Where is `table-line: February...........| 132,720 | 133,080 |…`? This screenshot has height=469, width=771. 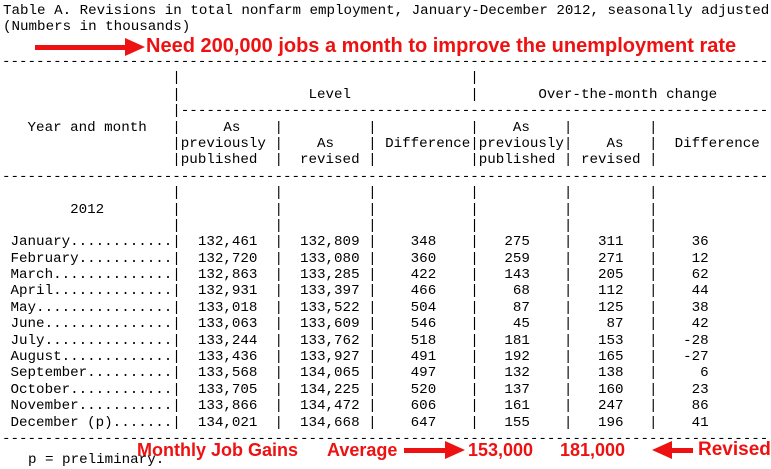
table-line: February...........| 132,720 | 133,080 |… is located at coordinates (385, 258).